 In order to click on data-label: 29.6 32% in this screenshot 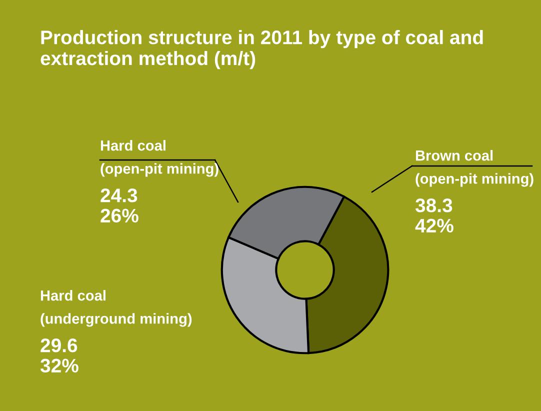, I will do `click(59, 355)`.